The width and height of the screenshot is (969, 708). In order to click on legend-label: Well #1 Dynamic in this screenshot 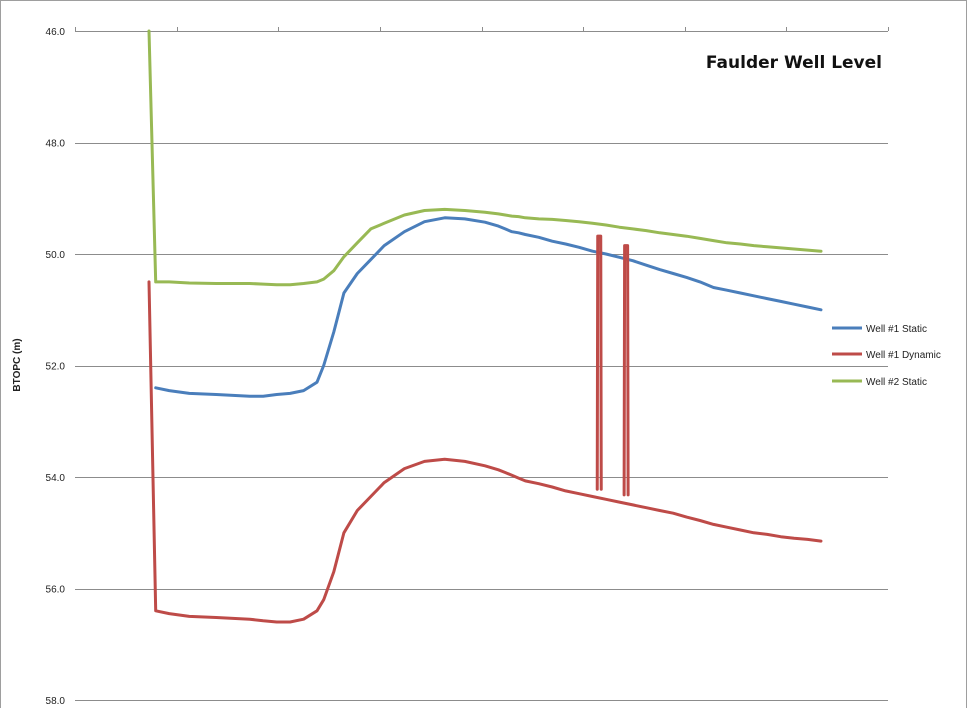, I will do `click(903, 355)`.